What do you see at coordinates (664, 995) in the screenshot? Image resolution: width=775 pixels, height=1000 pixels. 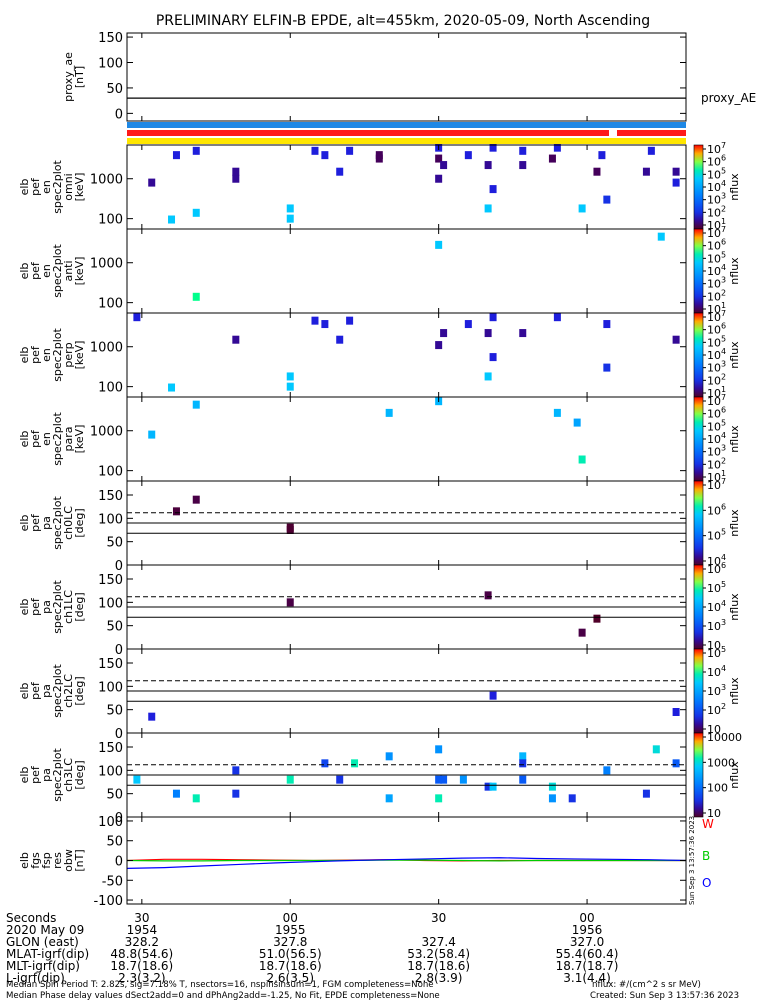 I see `footer-line-2-right: Created: Sun Sep 3 13:57:36 2023` at bounding box center [664, 995].